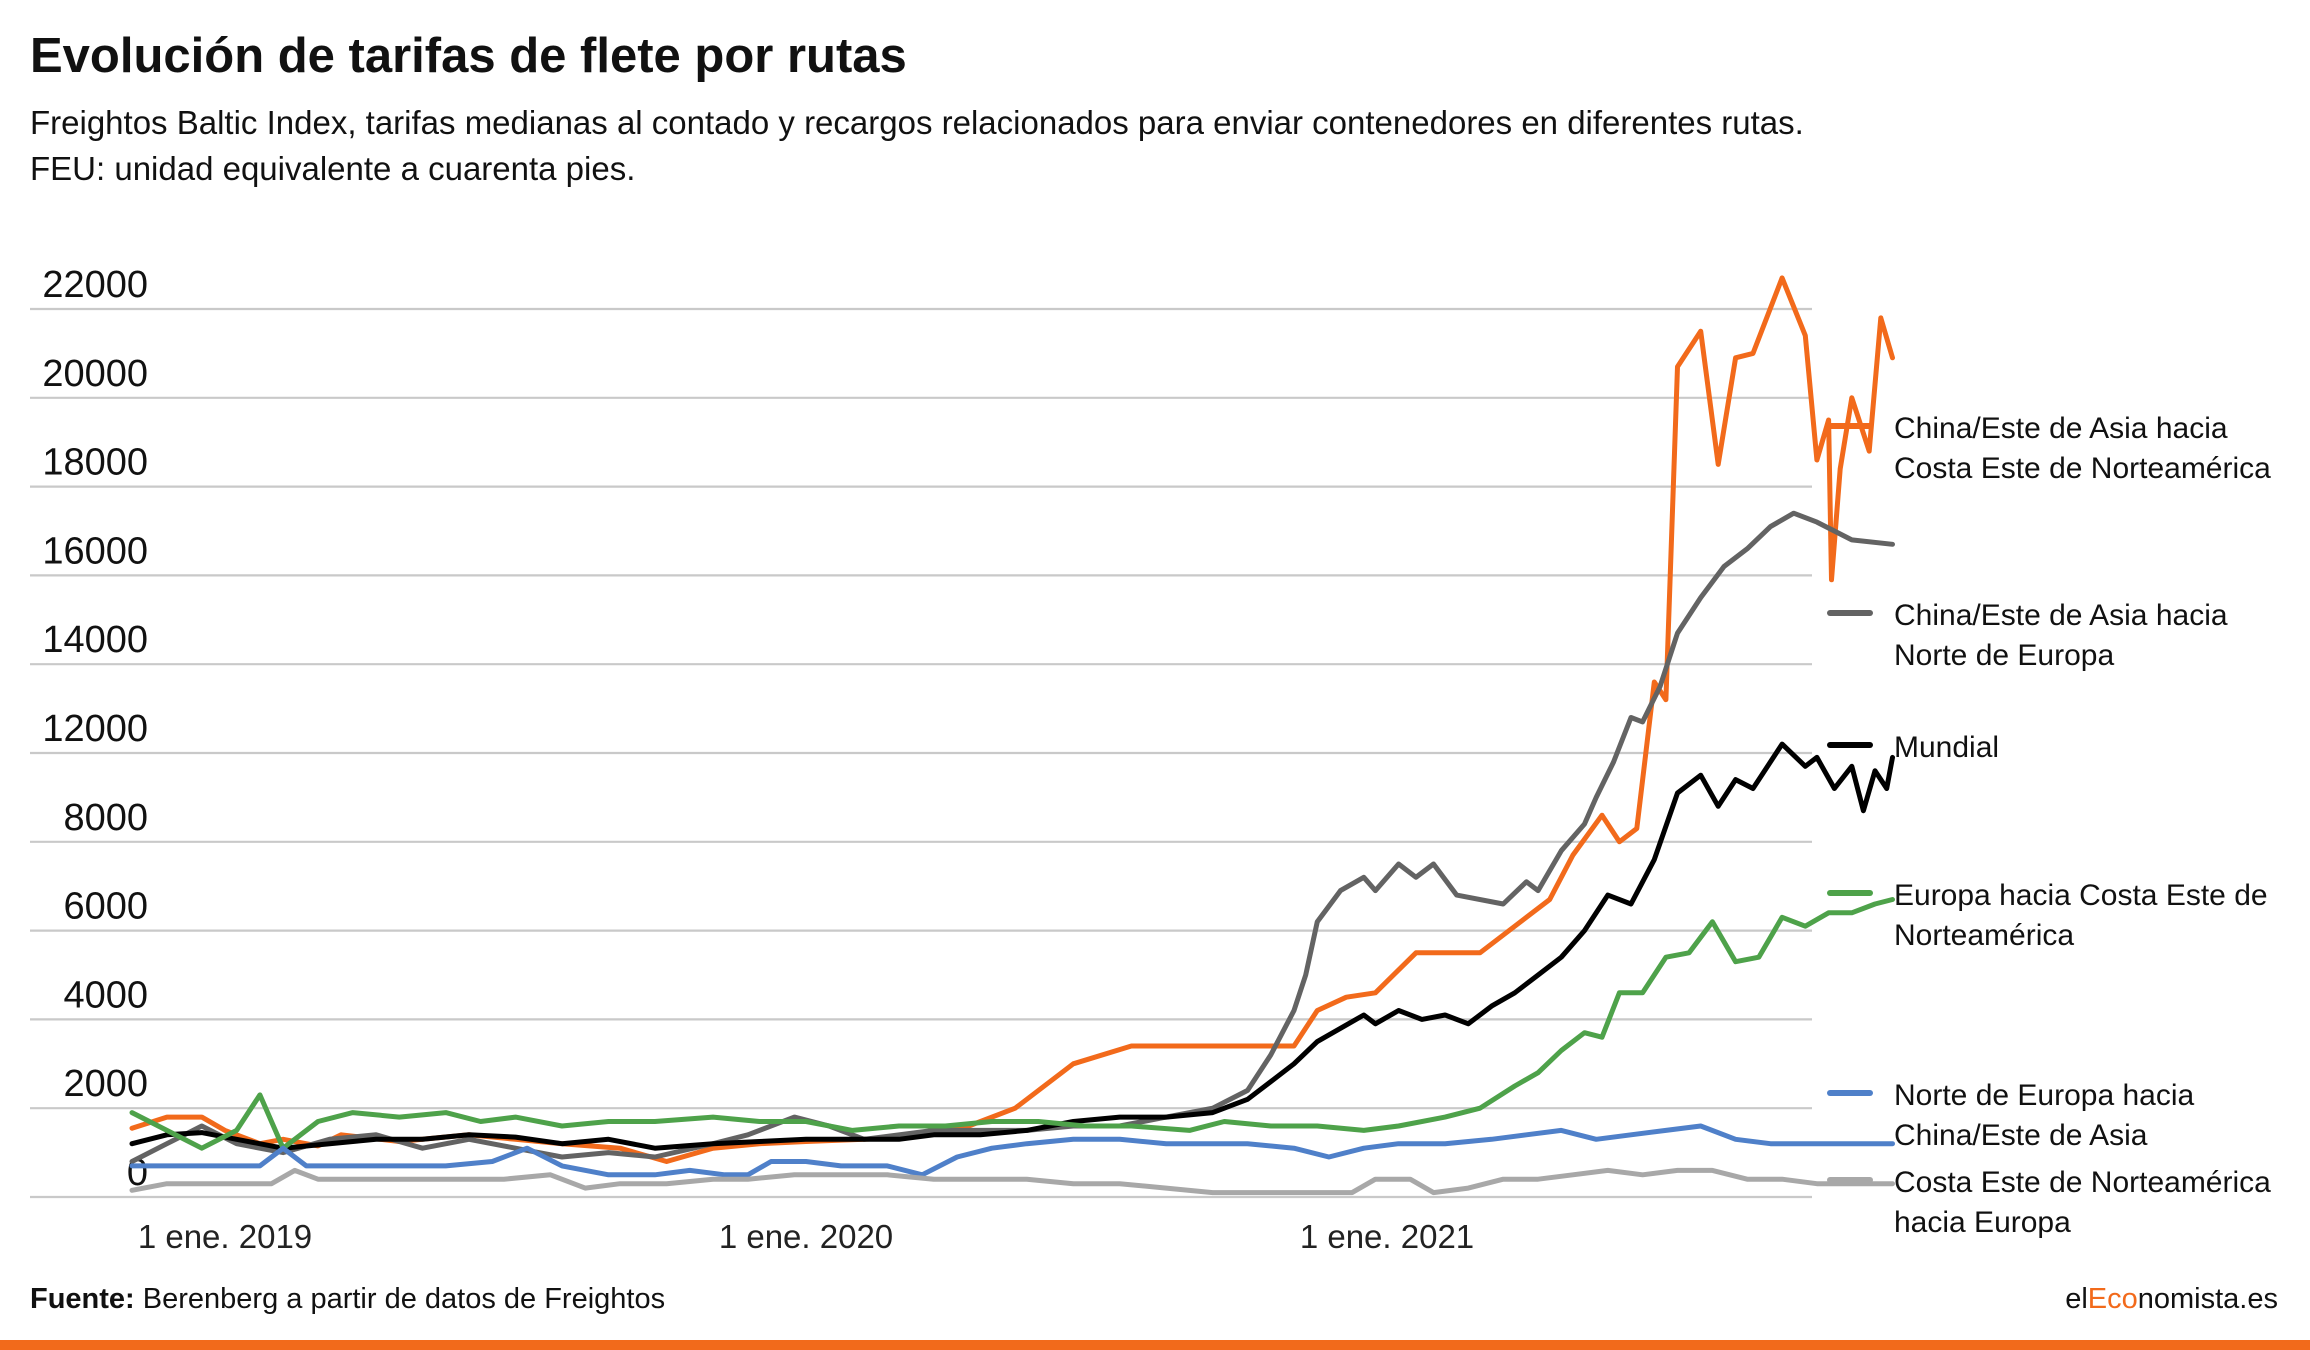 Image resolution: width=2310 pixels, height=1350 pixels. What do you see at coordinates (105, 907) in the screenshot?
I see `y-tick-label: 6000` at bounding box center [105, 907].